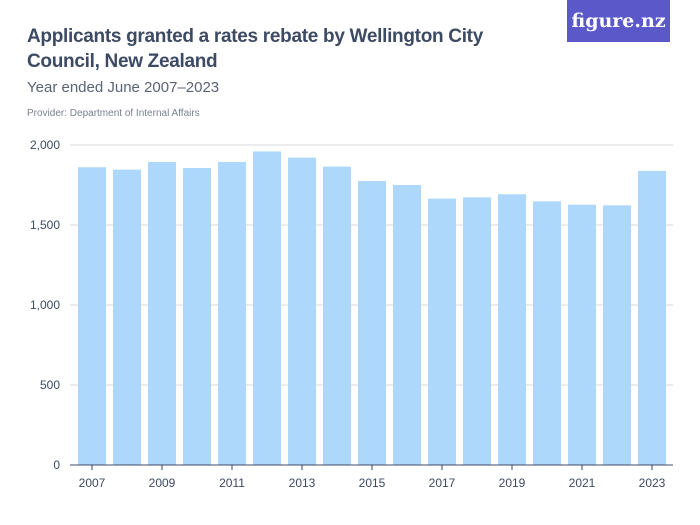 This screenshot has height=525, width=700. Describe the element at coordinates (372, 483) in the screenshot. I see `x-tick-label: 2015` at that location.